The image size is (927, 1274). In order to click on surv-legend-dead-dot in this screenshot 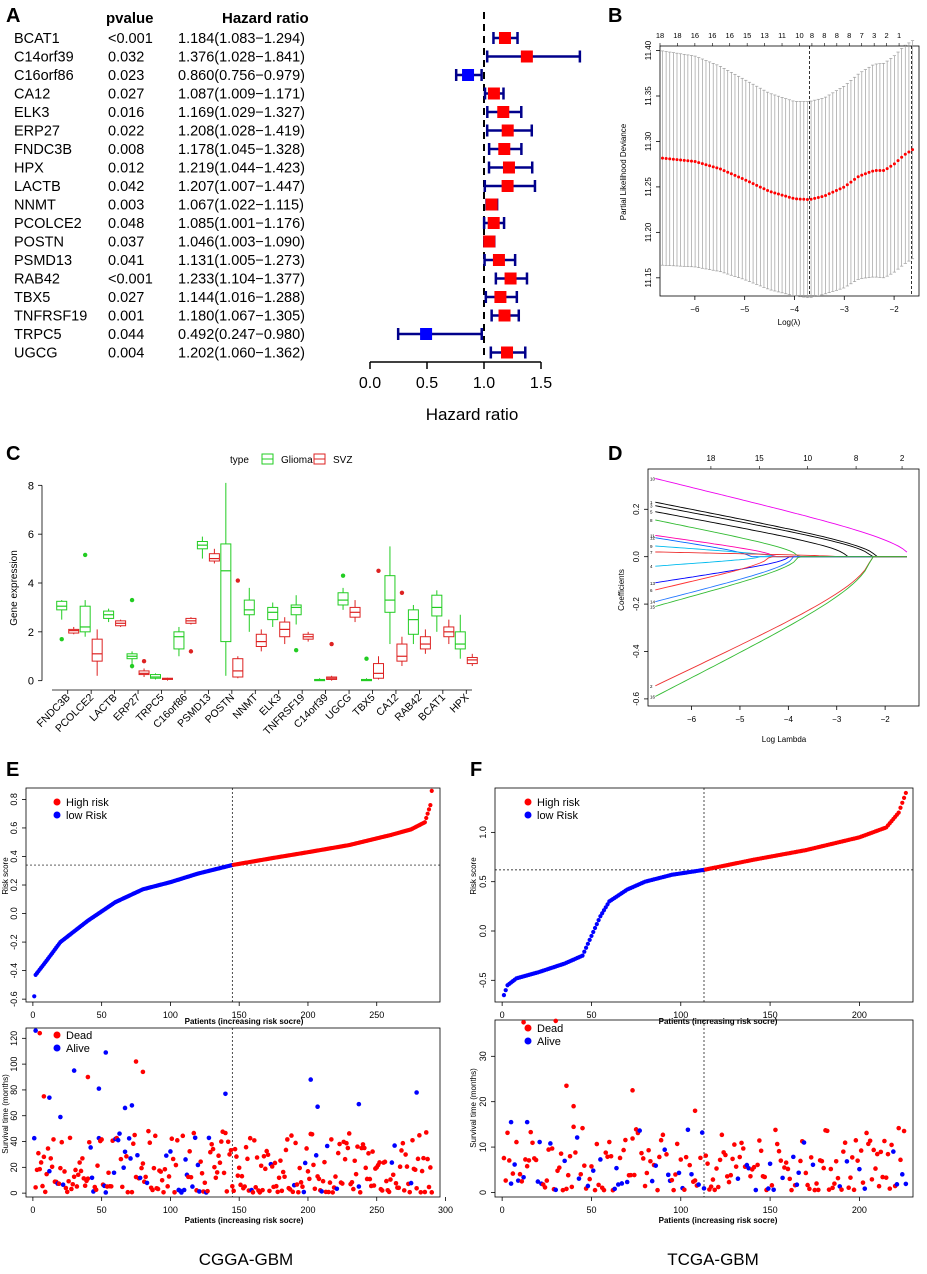, I will do `click(528, 1028)`.